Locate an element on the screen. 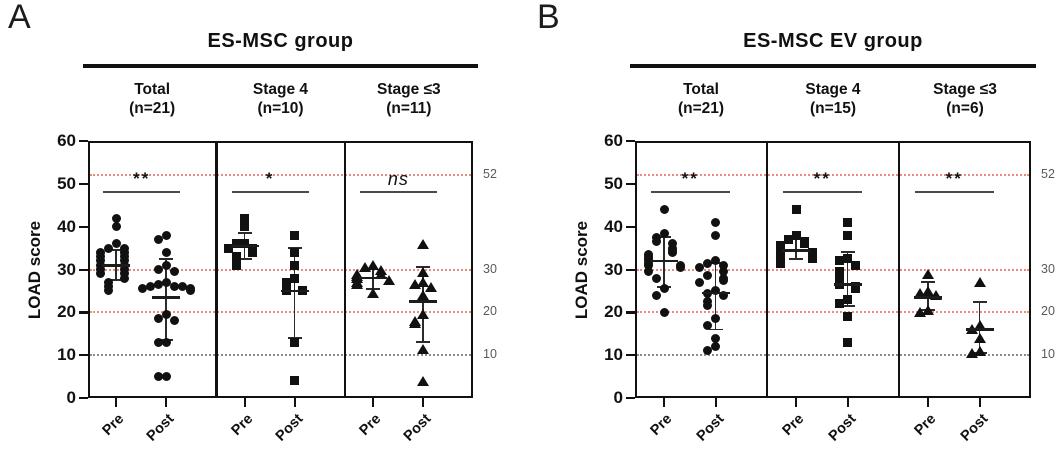 Image resolution: width=1058 pixels, height=456 pixels. y-tick-label: 10 is located at coordinates (66, 355).